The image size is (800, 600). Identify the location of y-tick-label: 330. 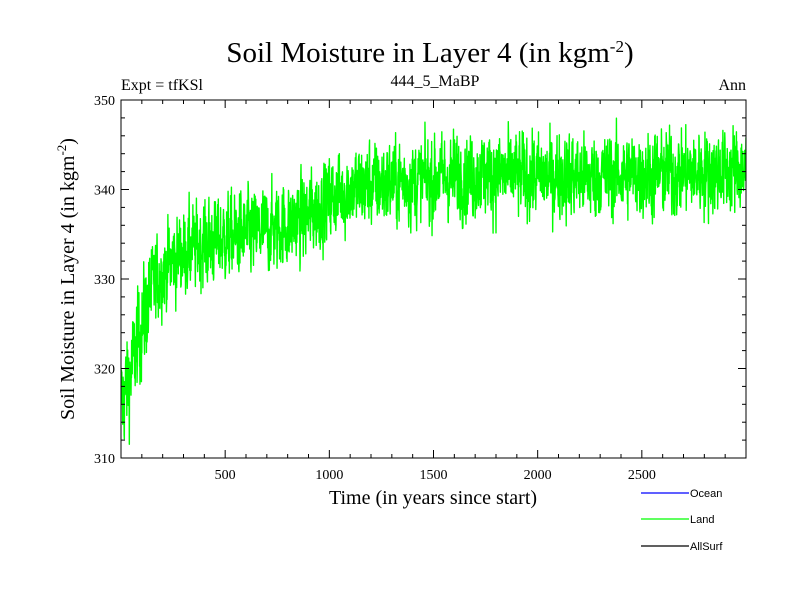
(104, 280).